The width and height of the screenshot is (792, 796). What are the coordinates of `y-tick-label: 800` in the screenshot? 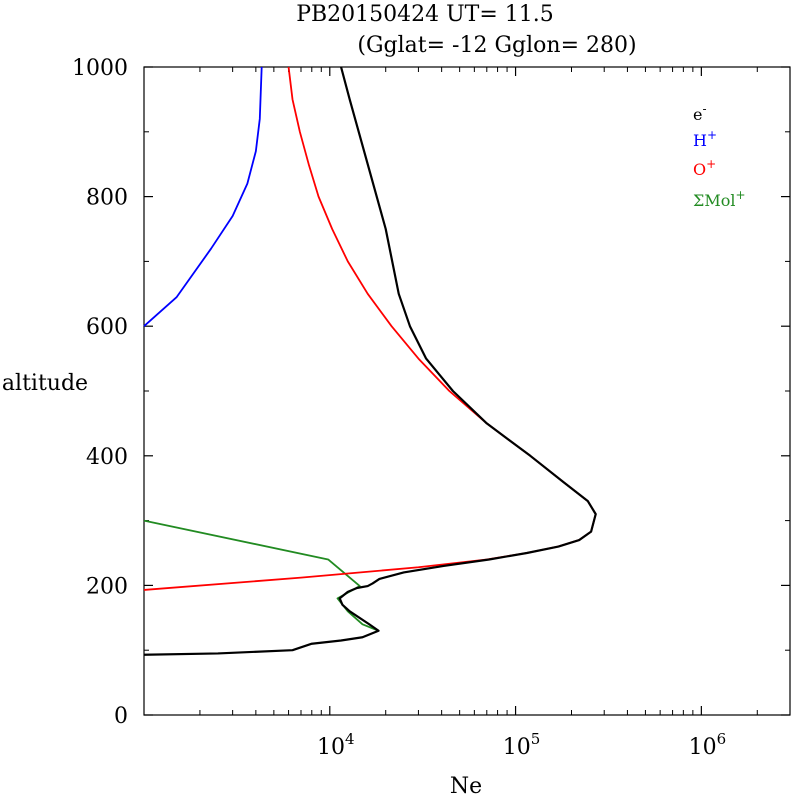 It's located at (107, 198).